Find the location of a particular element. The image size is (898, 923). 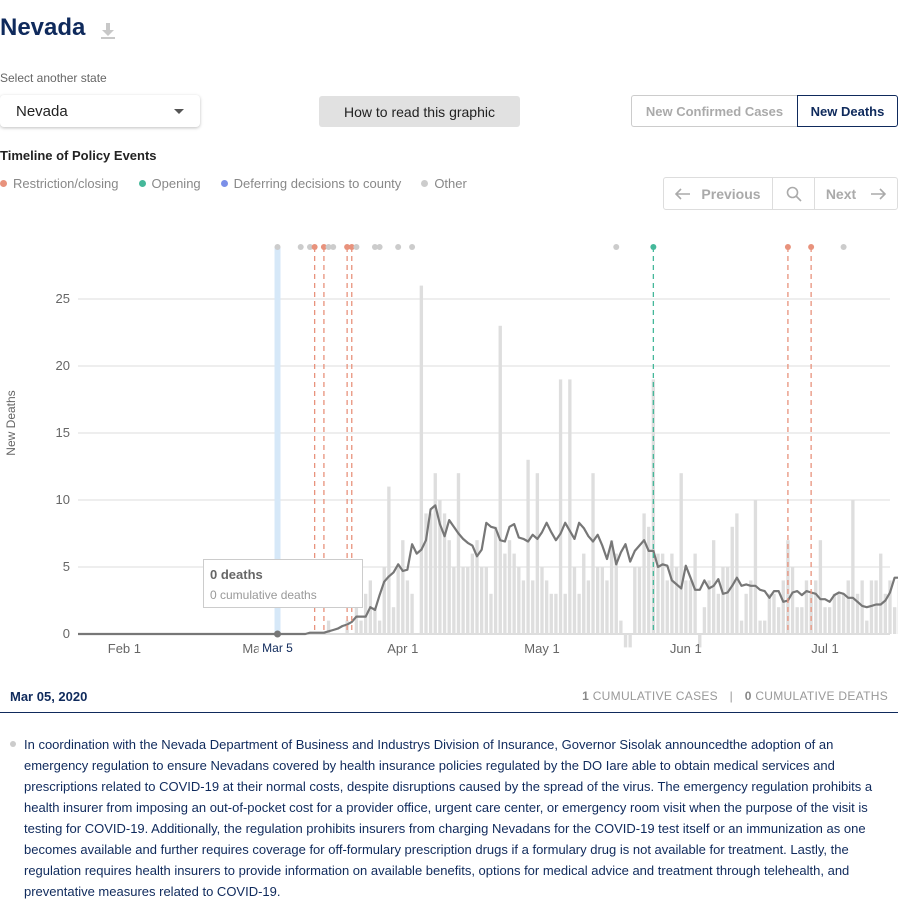

legend-dot is located at coordinates (224, 183).